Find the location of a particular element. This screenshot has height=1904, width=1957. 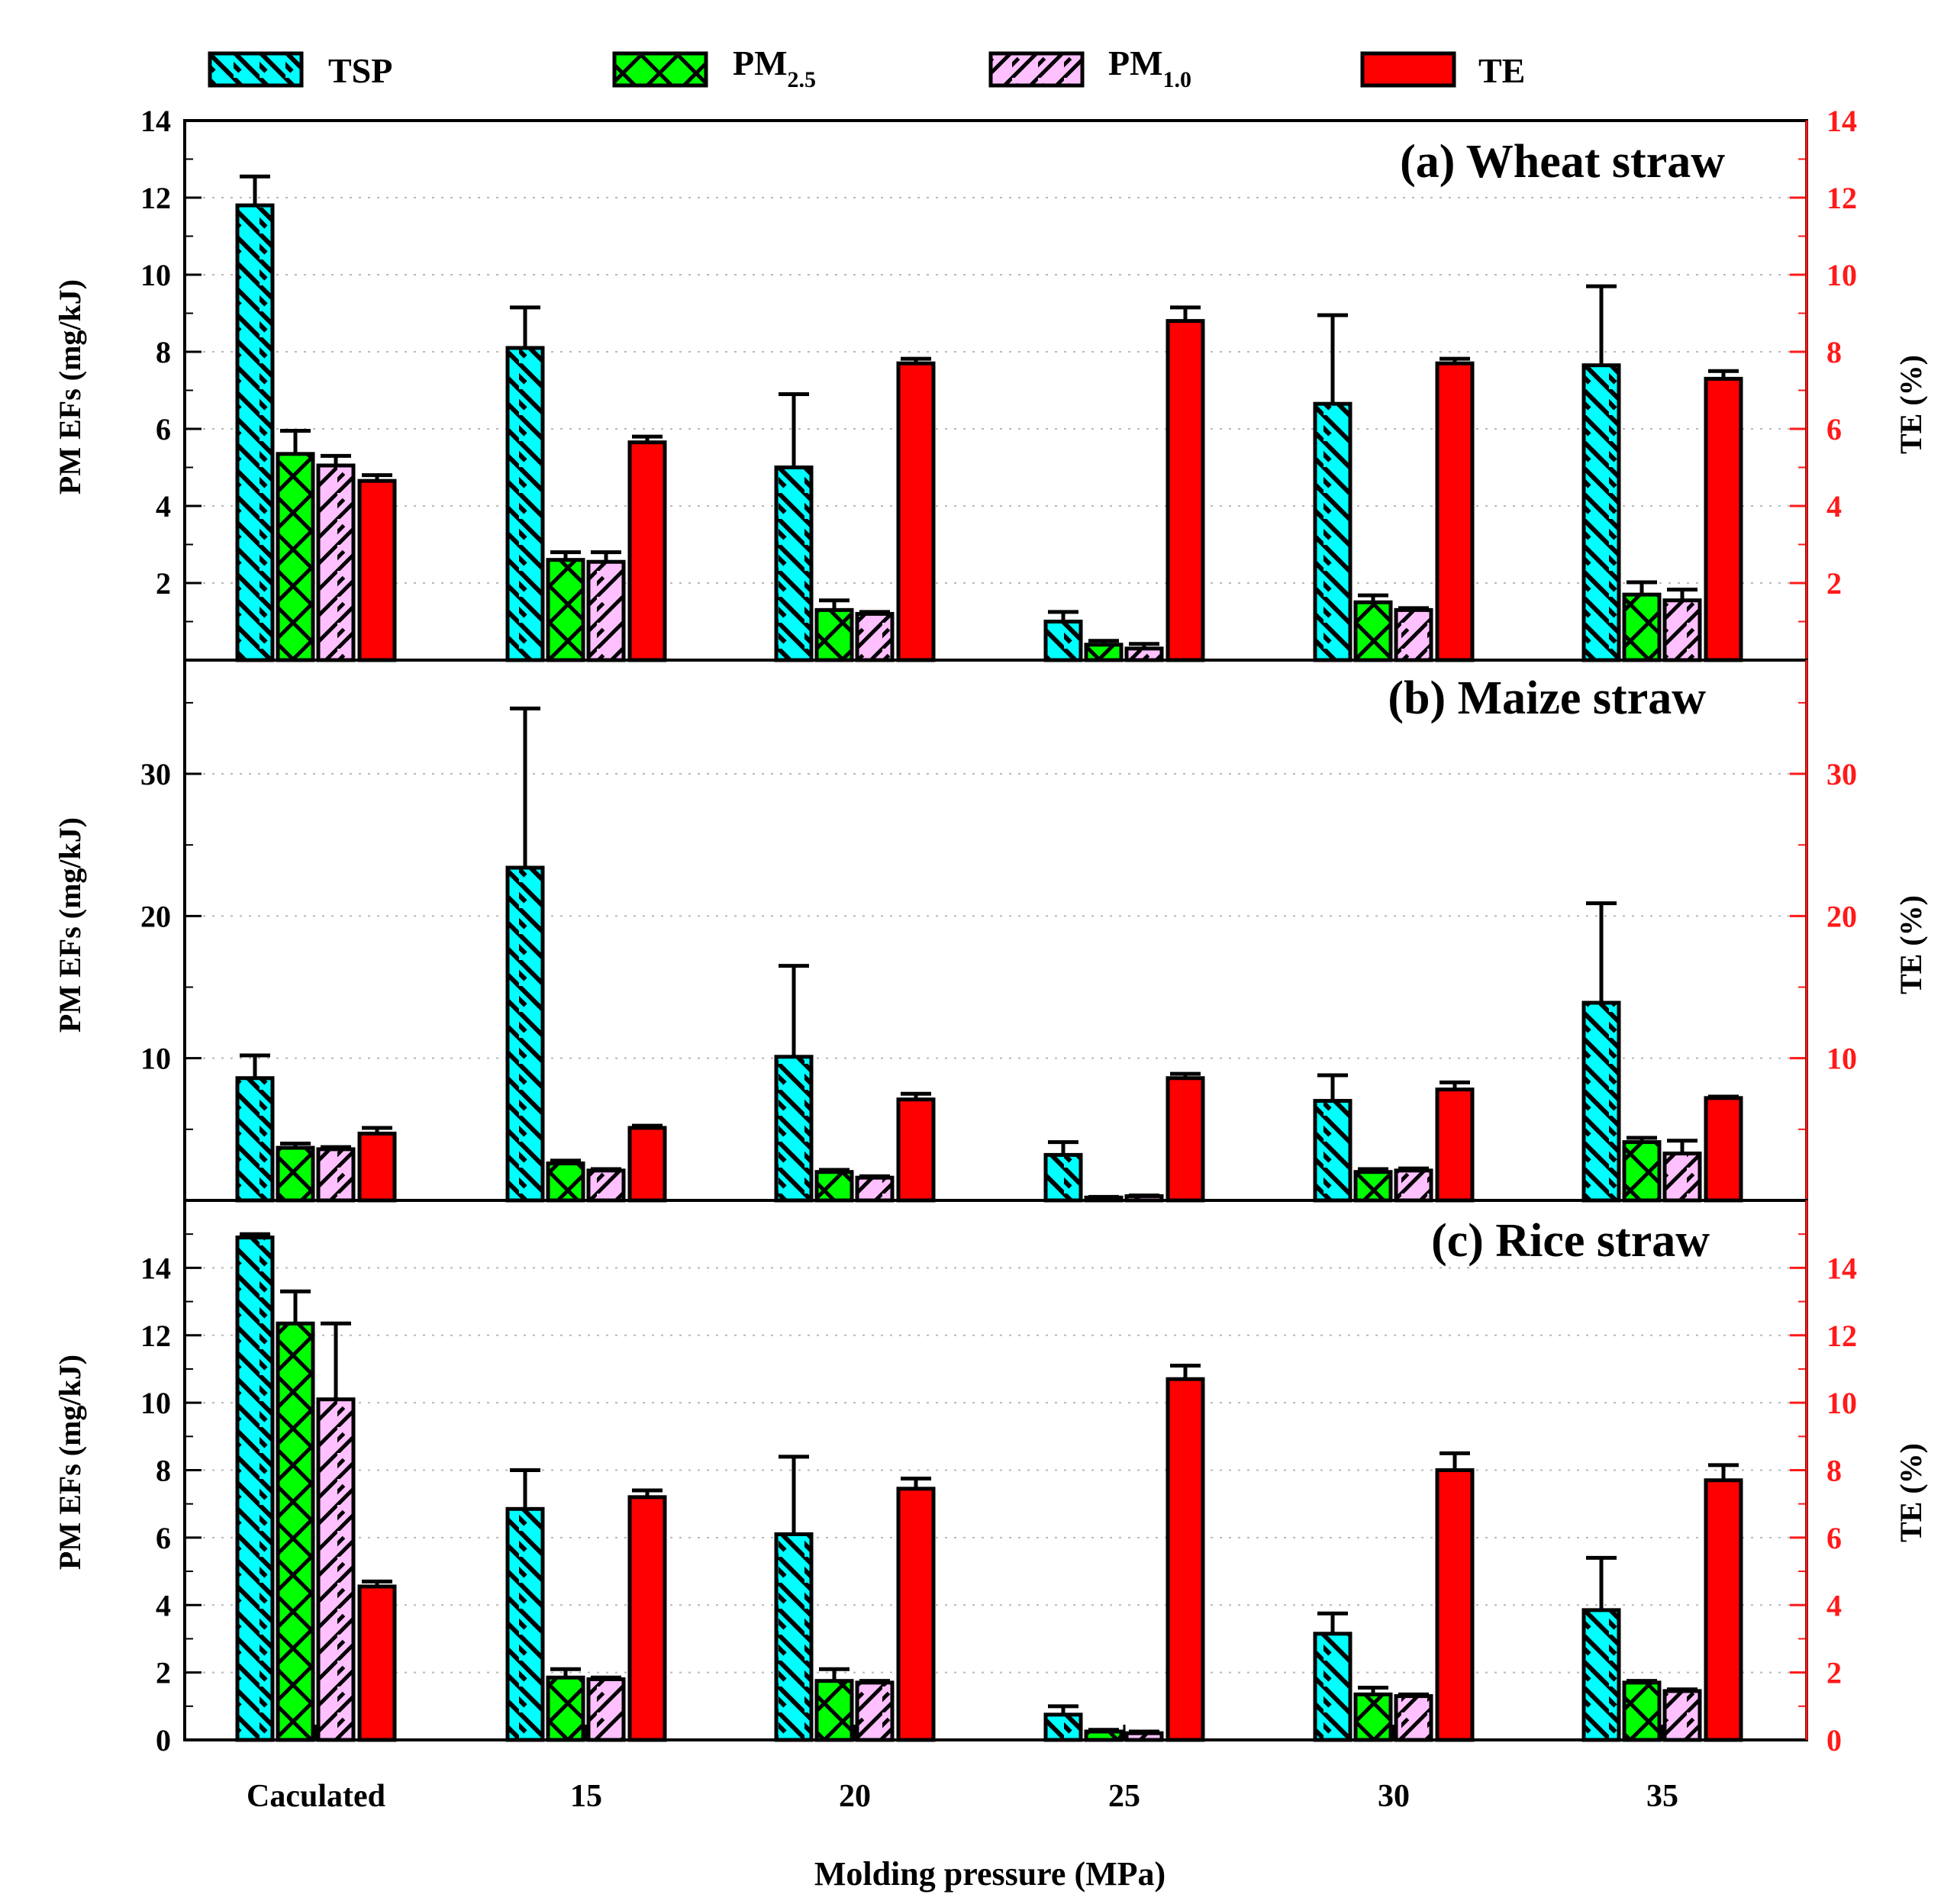

panel-b-y2label: TE (%) is located at coordinates (1911, 944).